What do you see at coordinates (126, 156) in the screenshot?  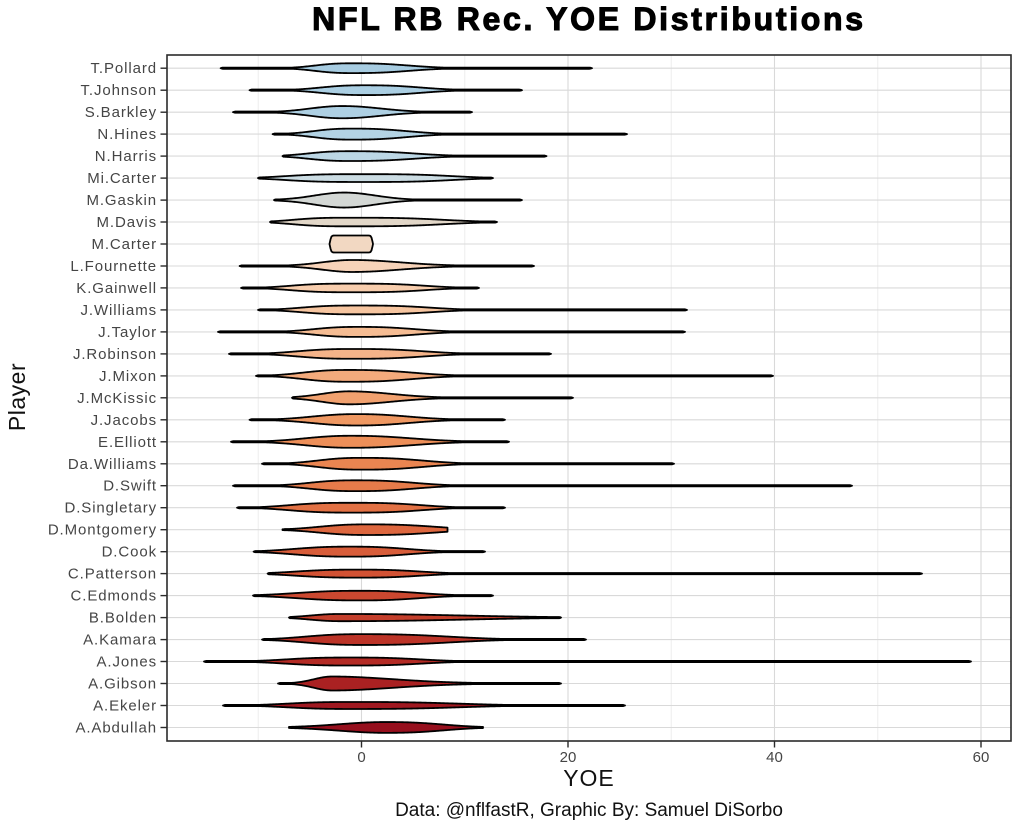 I see `svg-text: N.Harris` at bounding box center [126, 156].